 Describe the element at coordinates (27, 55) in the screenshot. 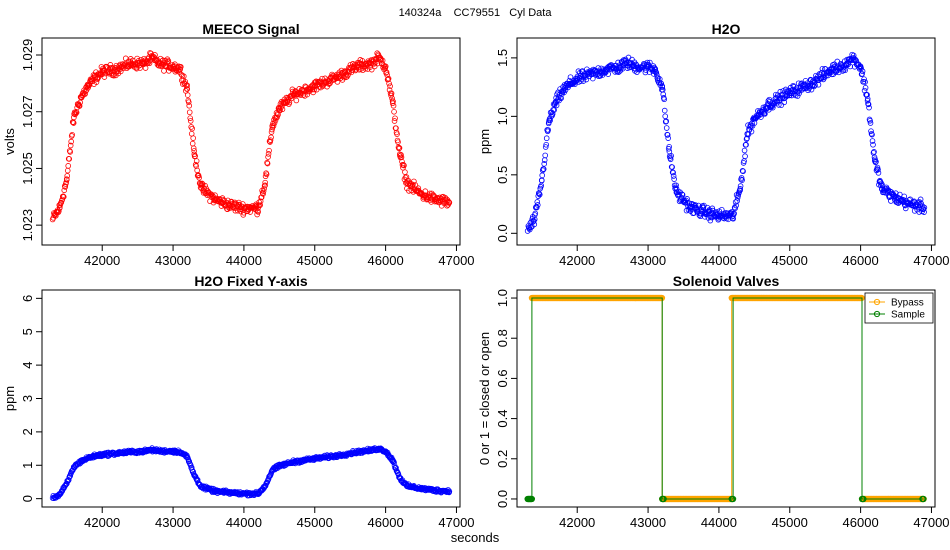

I see `y-tick-label: 1.029` at that location.